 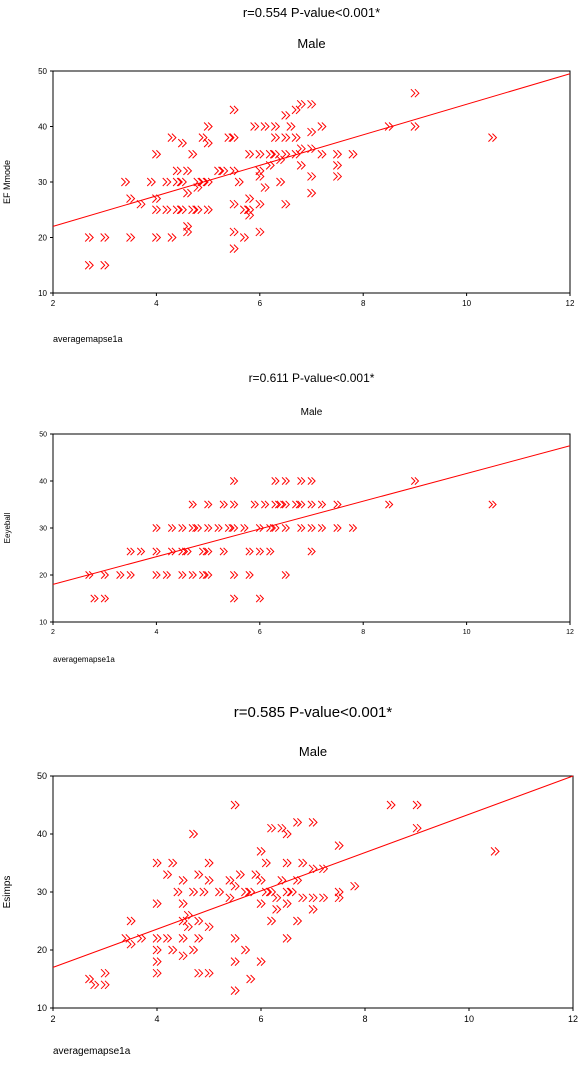 What do you see at coordinates (156, 632) in the screenshot?
I see `x-tick-label: 4` at bounding box center [156, 632].